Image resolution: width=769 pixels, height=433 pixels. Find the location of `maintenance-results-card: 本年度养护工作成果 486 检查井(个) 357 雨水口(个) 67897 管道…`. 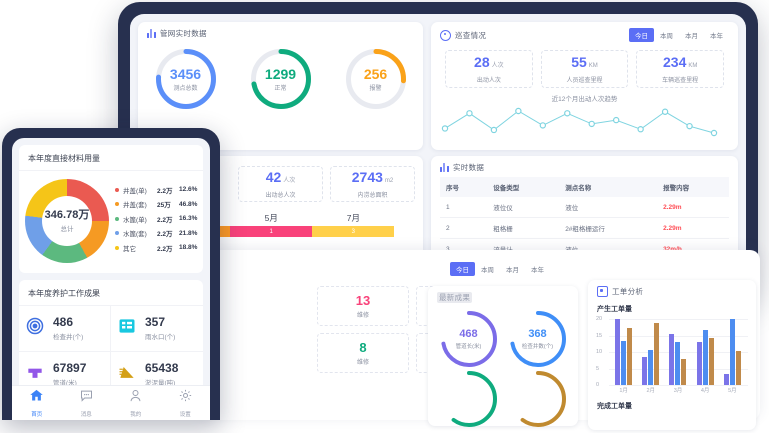

maintenance-results-card: 本年度养护工作成果 486 检查井(个) 357 雨水口(个) 67897 管道… is located at coordinates (111, 338).